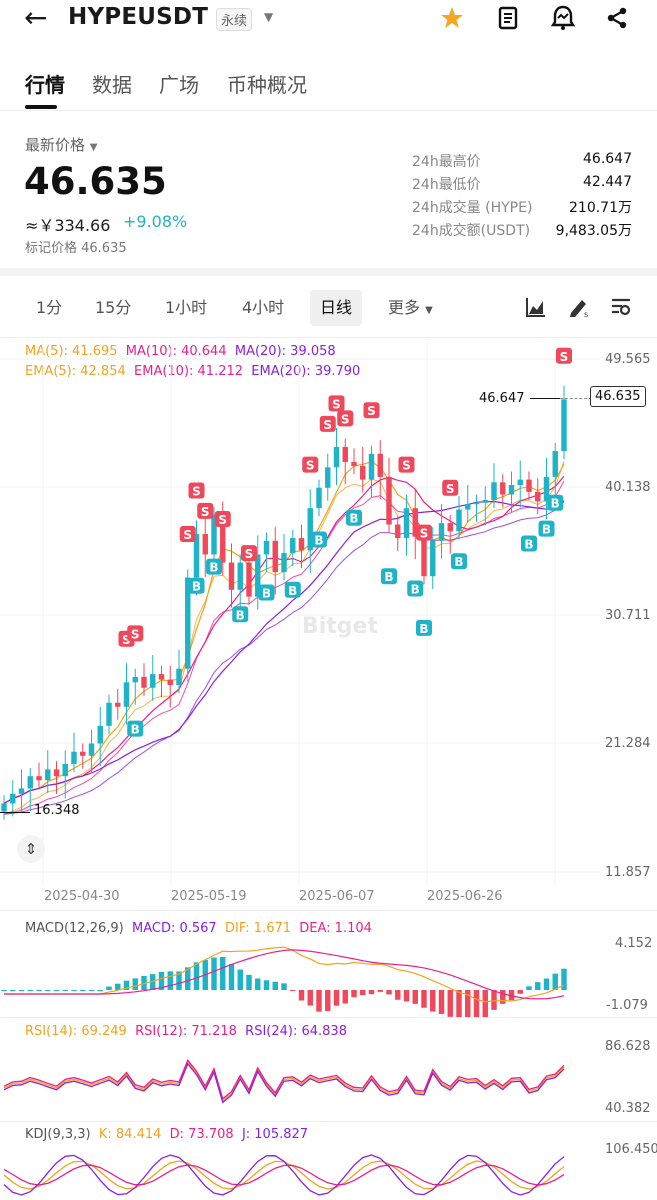 This screenshot has height=1200, width=657. What do you see at coordinates (579, 307) in the screenshot?
I see `draw-tool-icon: s` at bounding box center [579, 307].